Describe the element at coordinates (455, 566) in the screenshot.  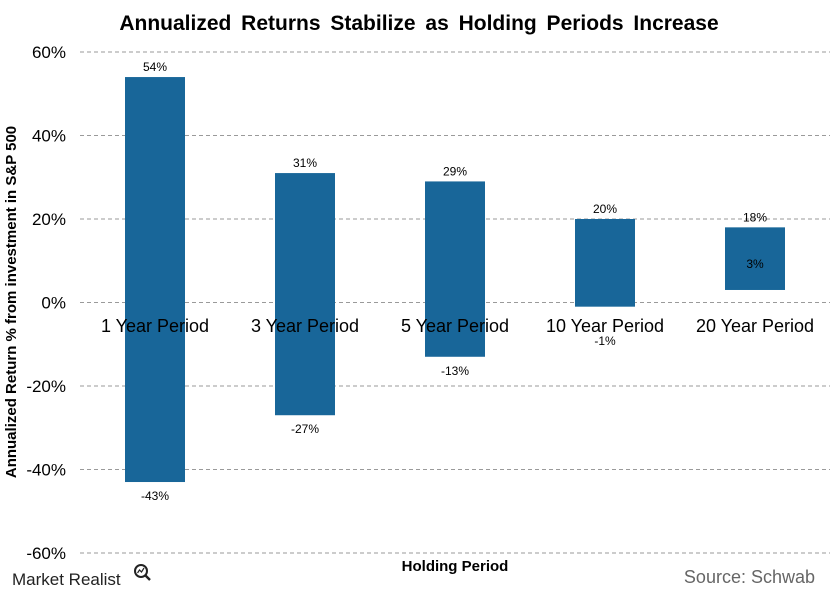
I see `x-axis-label: Holding Period` at that location.